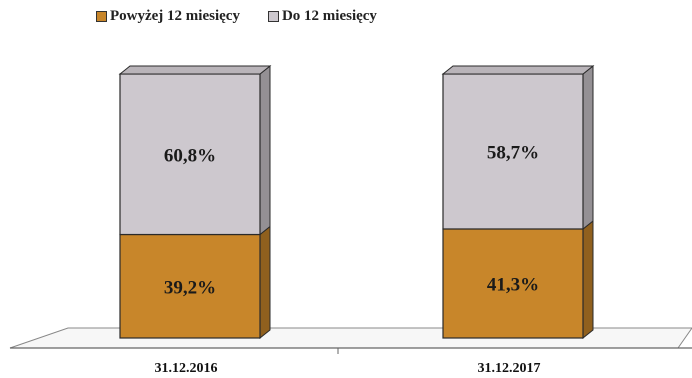  I want to click on legend-item-up-to-12-months: Do 12 miesięcy, so click(322, 16).